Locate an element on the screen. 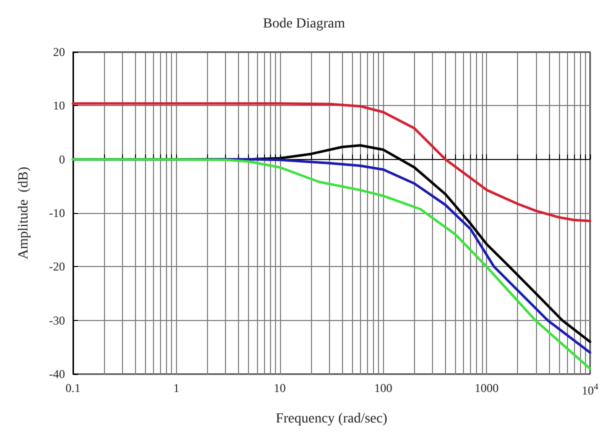 This screenshot has width=608, height=448. y-tick-label: -20 is located at coordinates (57, 267).